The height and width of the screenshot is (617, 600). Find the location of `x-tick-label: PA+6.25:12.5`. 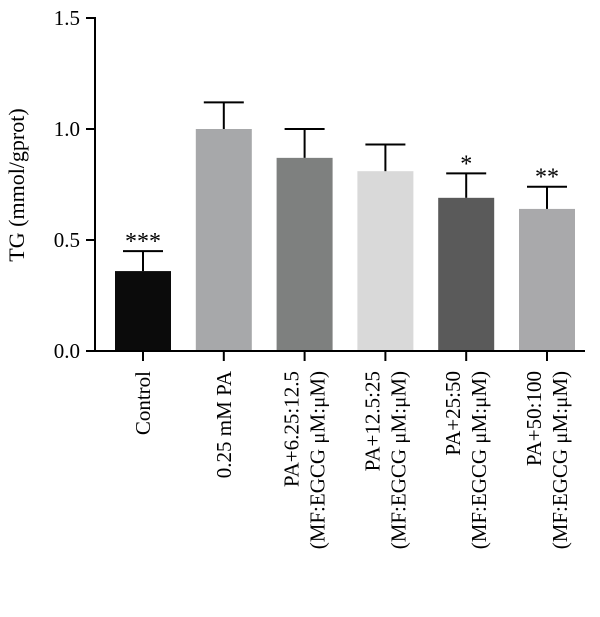

x-tick-label: PA+6.25:12.5 is located at coordinates (292, 429).